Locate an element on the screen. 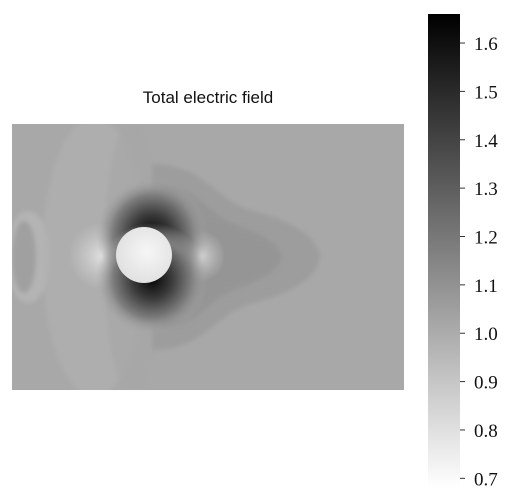  colorbar-tick-label: 1.2 is located at coordinates (486, 237).